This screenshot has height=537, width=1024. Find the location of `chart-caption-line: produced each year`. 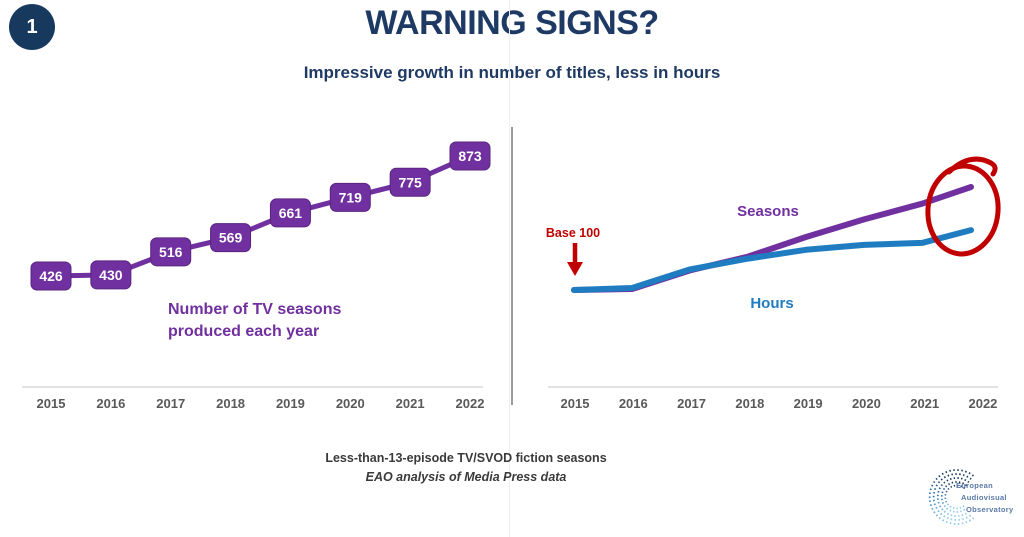

chart-caption-line: produced each year is located at coordinates (243, 331).